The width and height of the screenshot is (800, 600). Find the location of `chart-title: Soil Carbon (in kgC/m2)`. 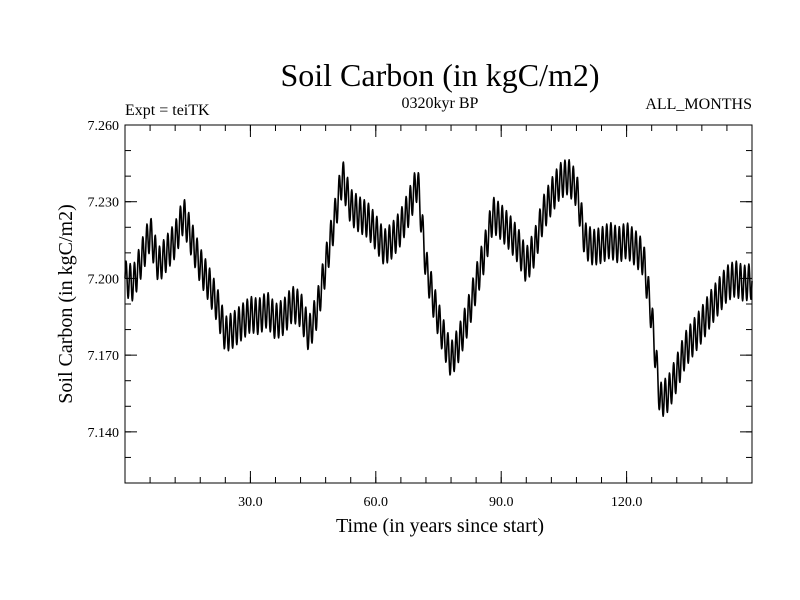

chart-title: Soil Carbon (in kgC/m2) is located at coordinates (439, 75).